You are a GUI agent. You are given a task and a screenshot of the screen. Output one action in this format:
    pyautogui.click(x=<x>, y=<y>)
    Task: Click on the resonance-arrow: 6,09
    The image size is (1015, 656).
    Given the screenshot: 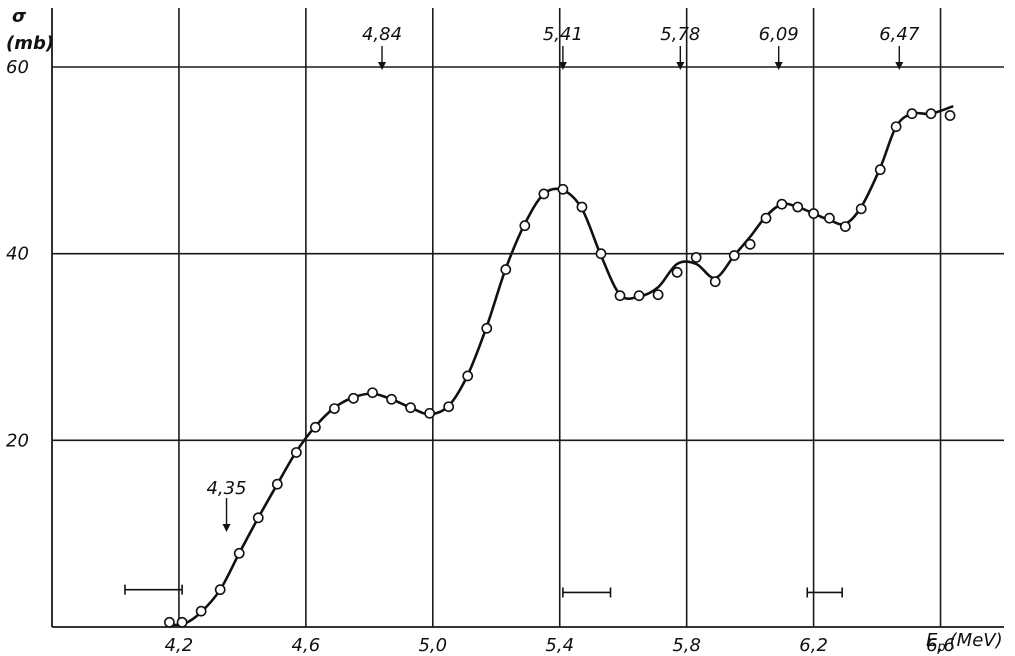 What is the action you would take?
    pyautogui.click(x=779, y=47)
    